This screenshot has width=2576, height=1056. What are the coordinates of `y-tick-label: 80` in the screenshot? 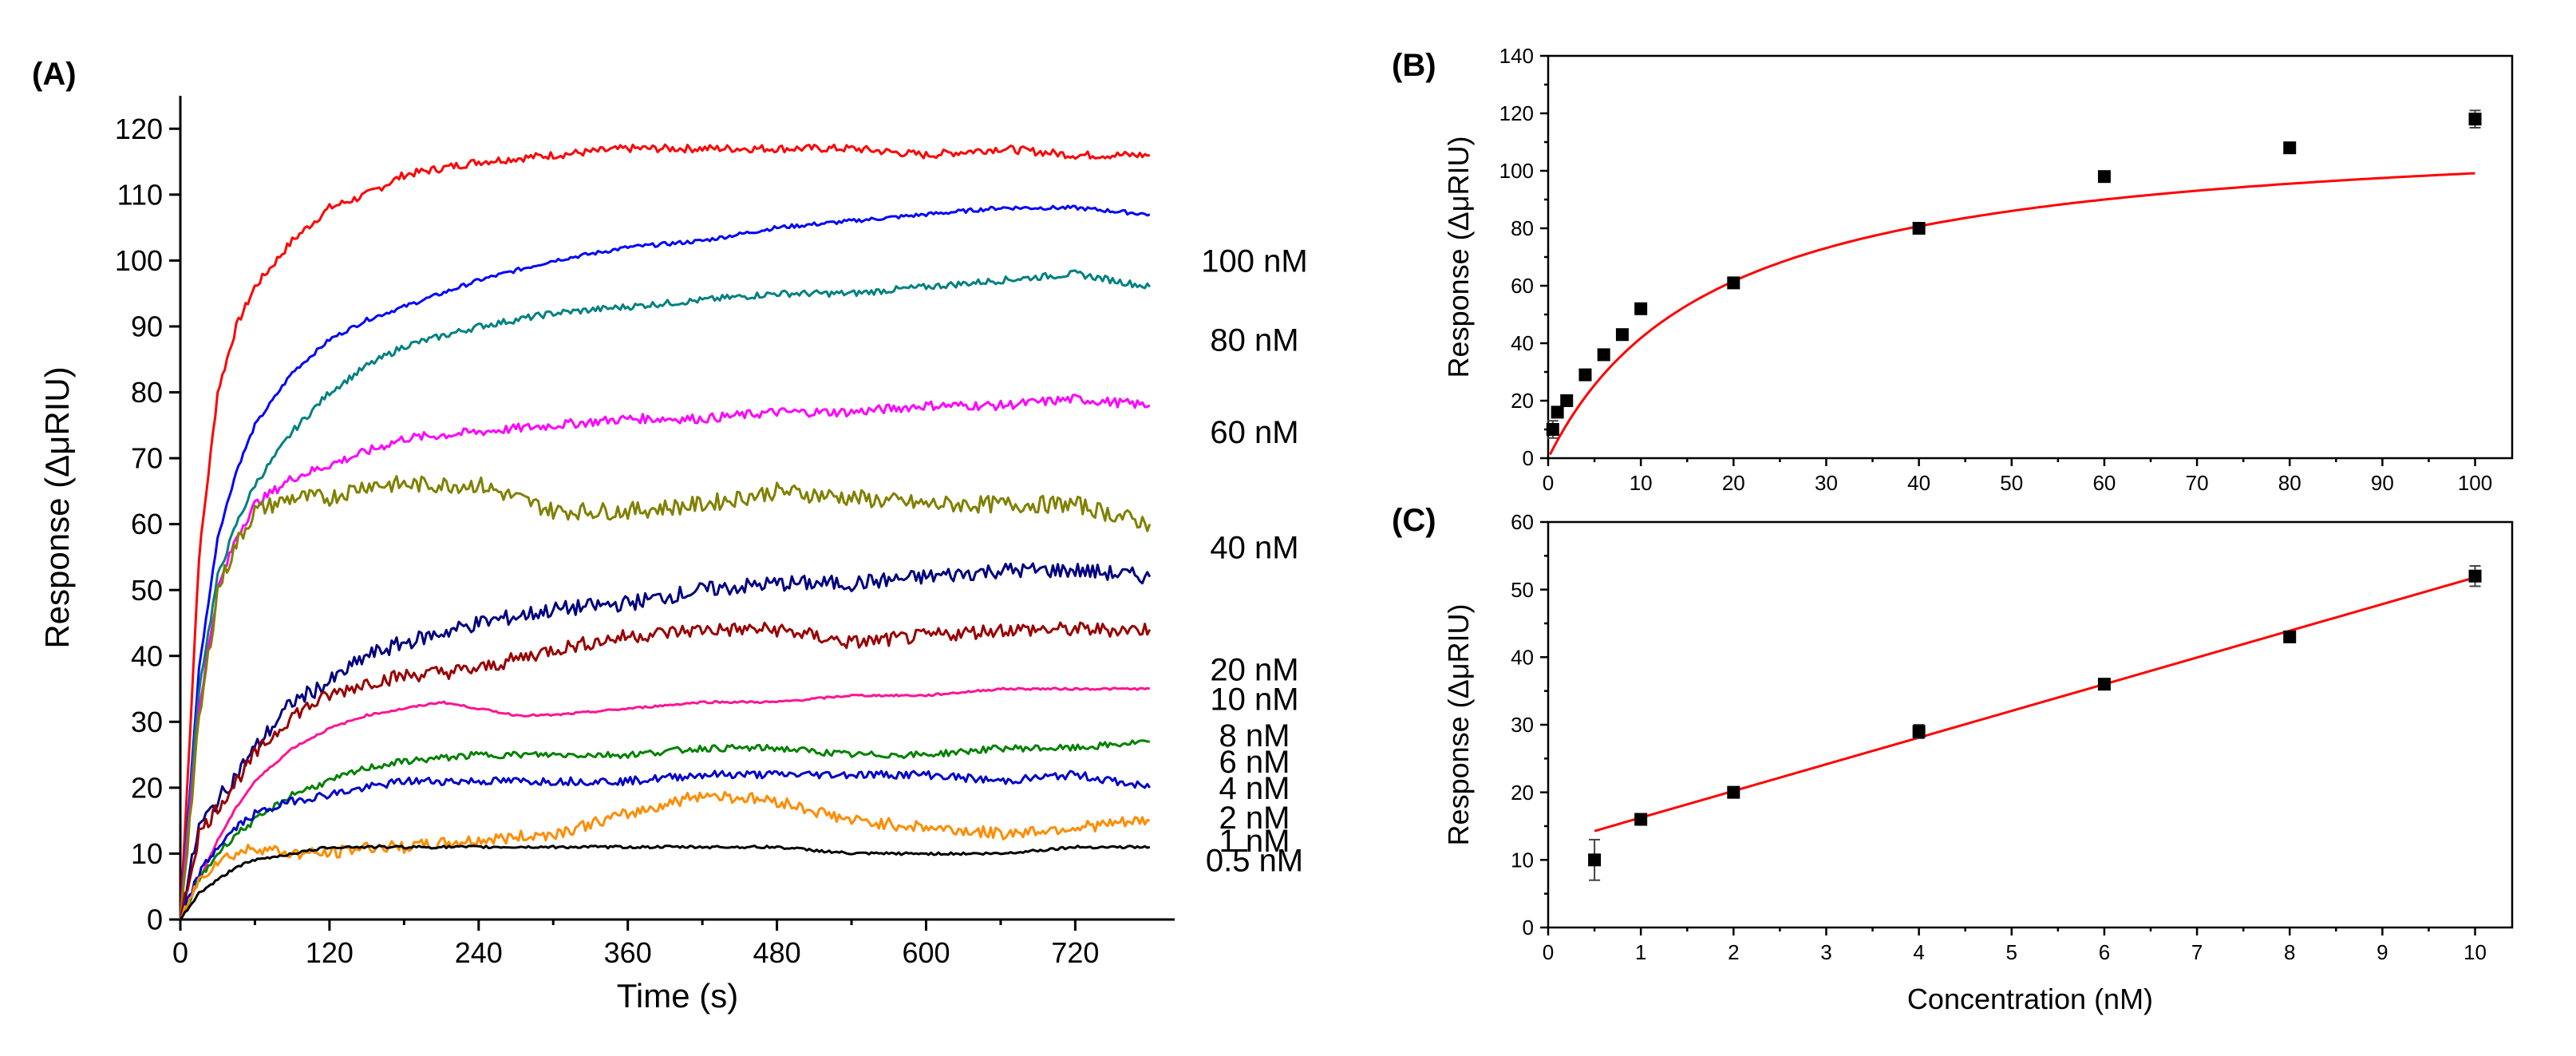 It's located at (1522, 228).